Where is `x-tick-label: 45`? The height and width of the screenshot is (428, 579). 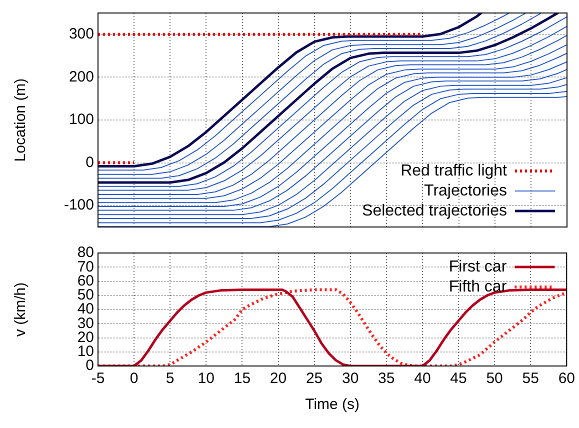 x-tick-label: 45 is located at coordinates (458, 379).